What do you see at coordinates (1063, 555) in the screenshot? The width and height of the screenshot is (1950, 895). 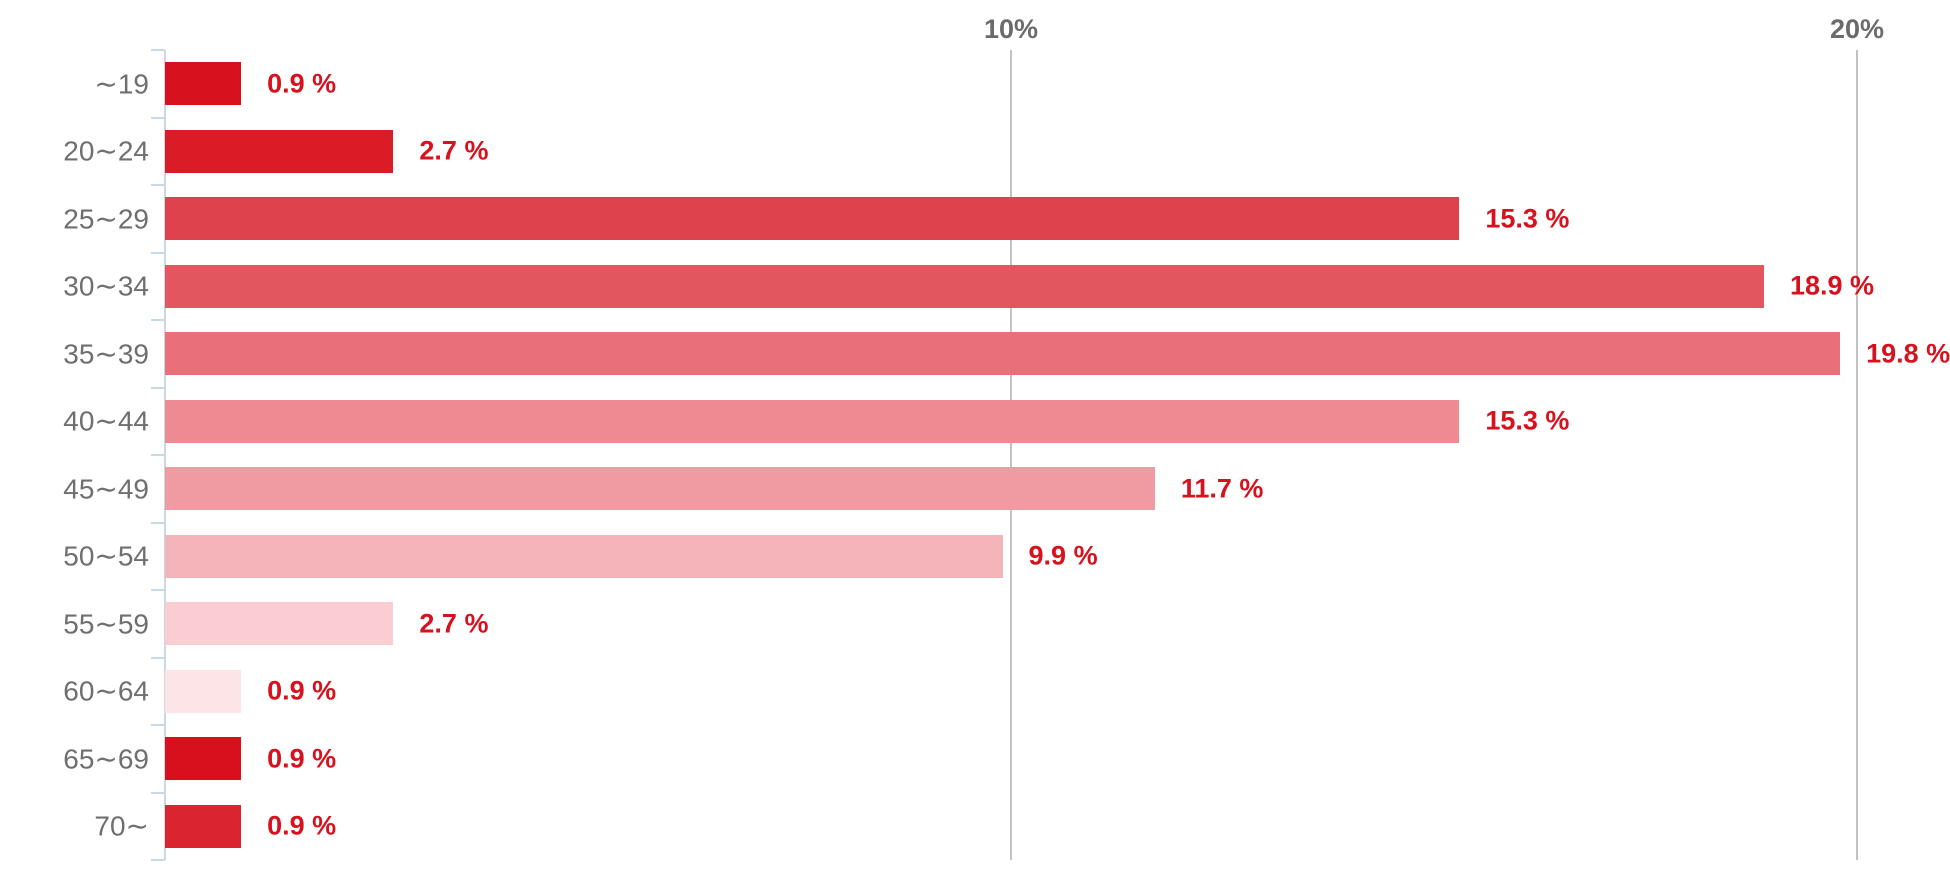 I see `value-label: 9.9 %` at bounding box center [1063, 555].